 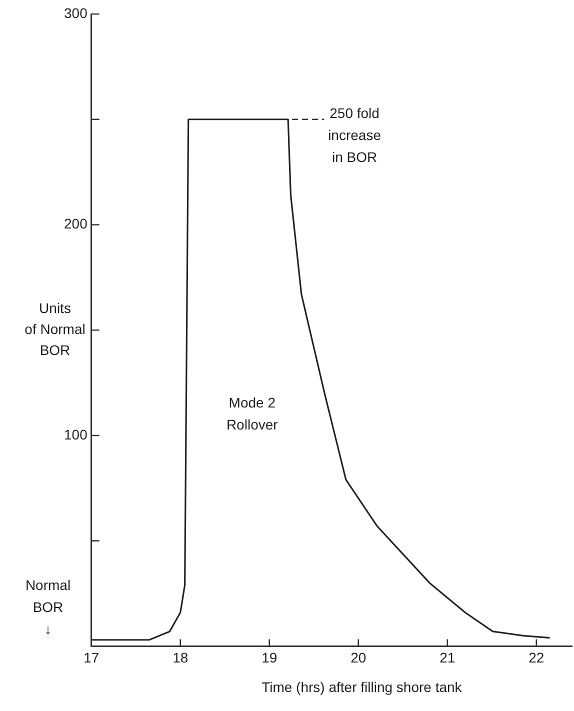 I want to click on x-tick-label: 17, so click(x=92, y=657).